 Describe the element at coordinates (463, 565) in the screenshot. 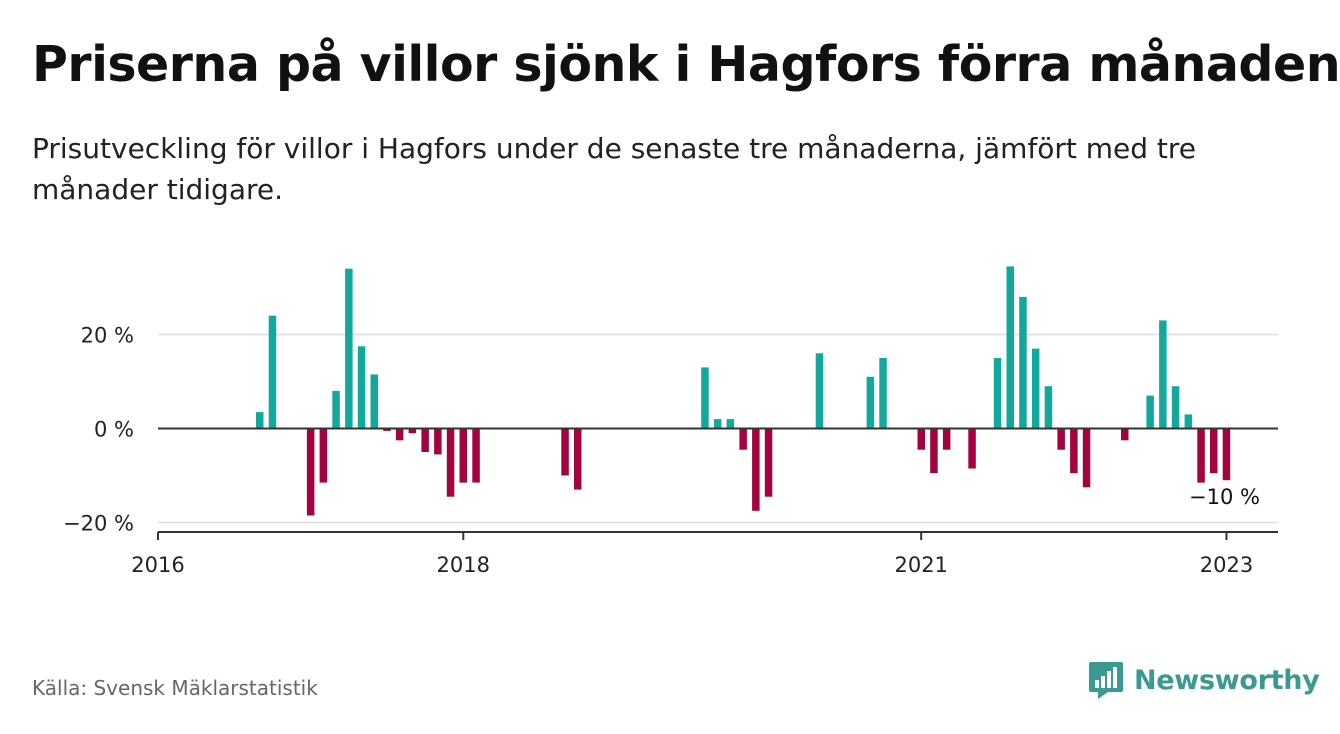

I see `x-tick-label: 2018` at that location.